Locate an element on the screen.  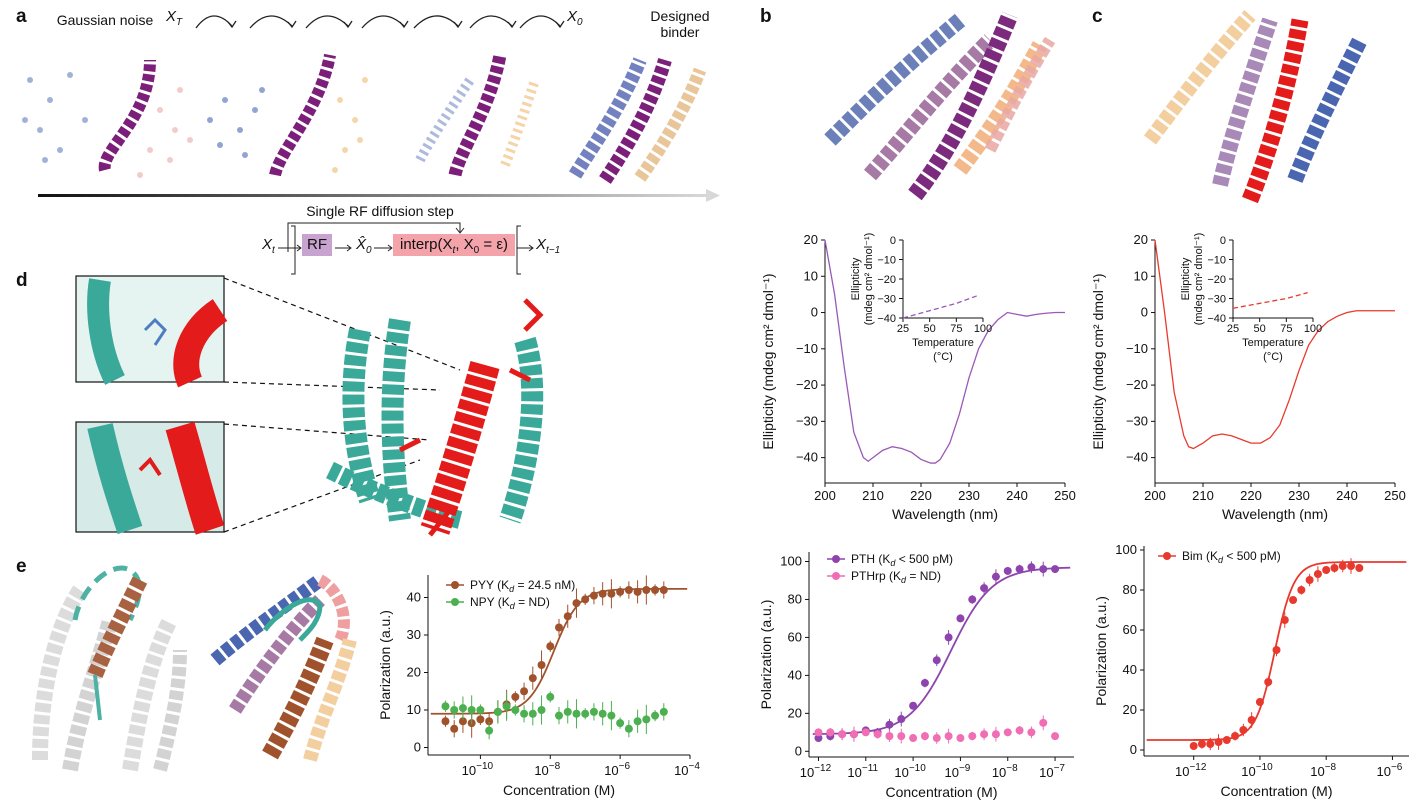
x-tick-label: 10⁻⁶ is located at coordinates (617, 769).